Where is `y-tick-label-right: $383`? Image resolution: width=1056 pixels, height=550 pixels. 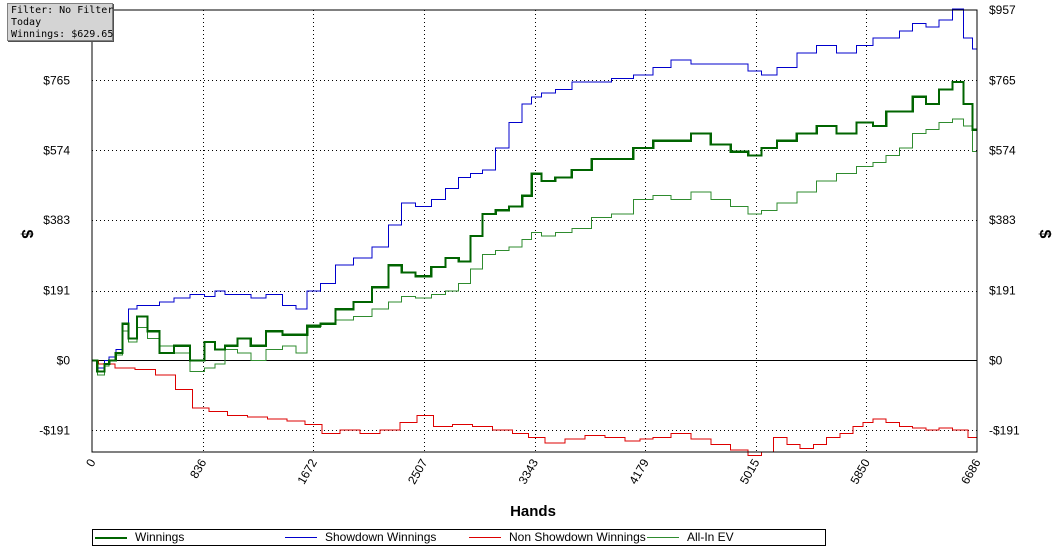 y-tick-label-right: $383 is located at coordinates (1002, 220).